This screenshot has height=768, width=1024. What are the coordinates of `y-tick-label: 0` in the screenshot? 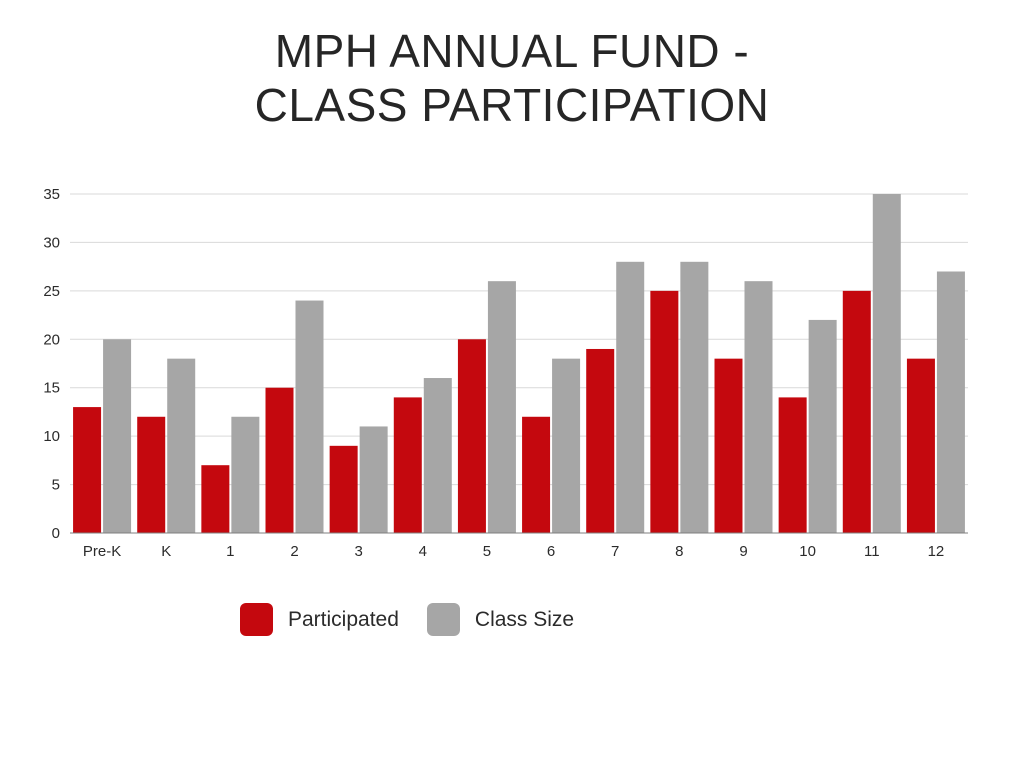 It's located at (56, 533).